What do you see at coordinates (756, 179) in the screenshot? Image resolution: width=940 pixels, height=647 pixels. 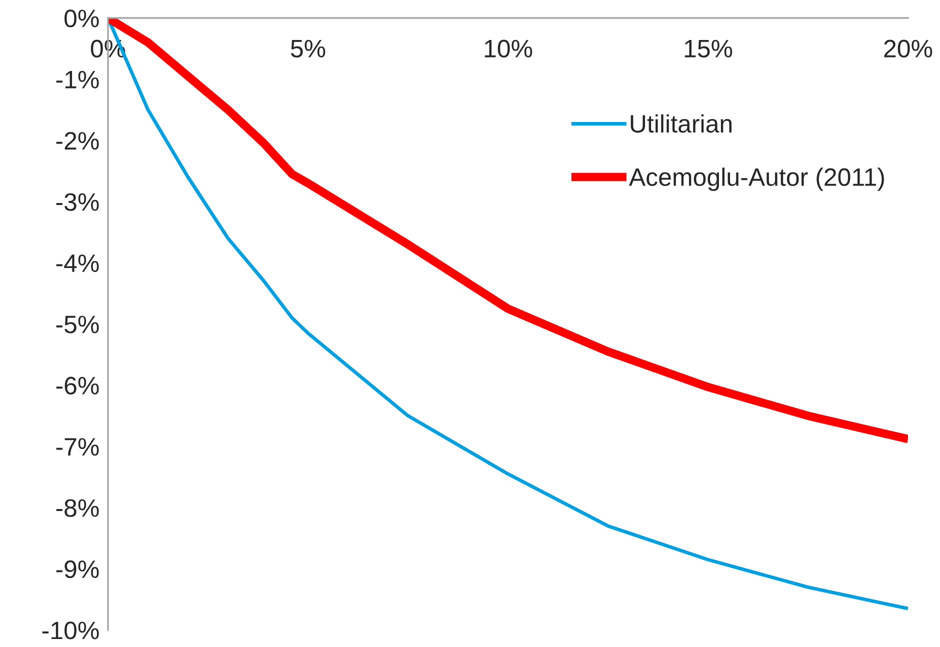 I see `legend-label: Acemoglu-Autor (2011)` at bounding box center [756, 179].